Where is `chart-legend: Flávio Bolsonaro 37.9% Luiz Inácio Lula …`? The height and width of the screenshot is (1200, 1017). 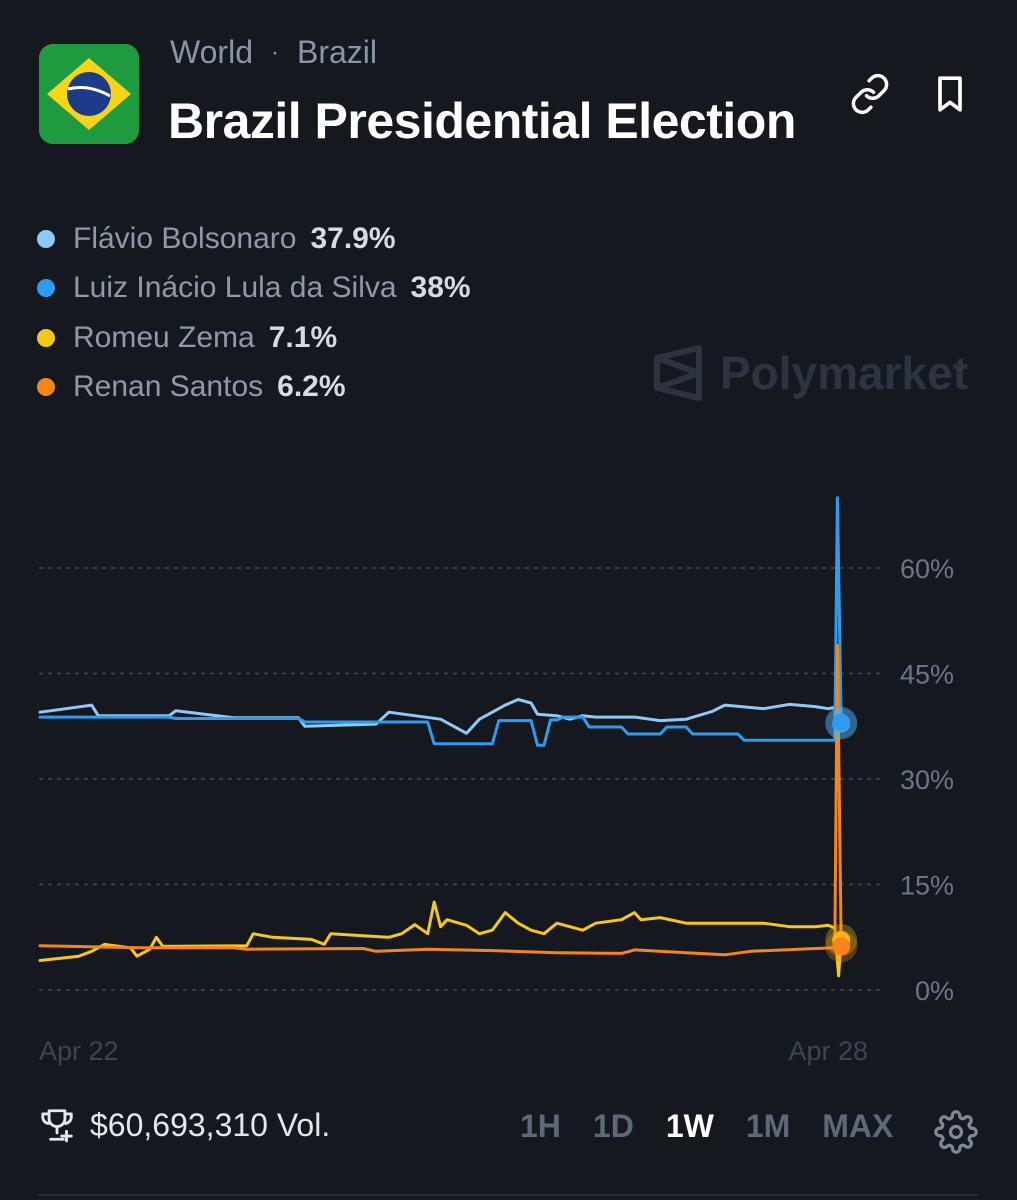 chart-legend: Flávio Bolsonaro 37.9% Luiz Inácio Lula … is located at coordinates (254, 313).